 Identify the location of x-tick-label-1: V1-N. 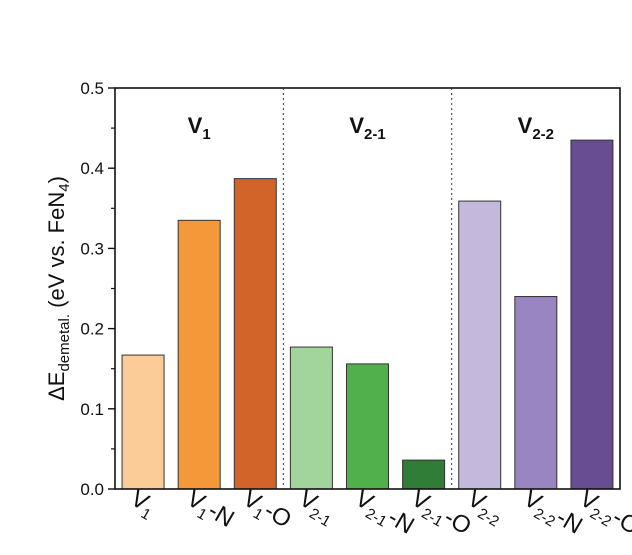
(209, 511).